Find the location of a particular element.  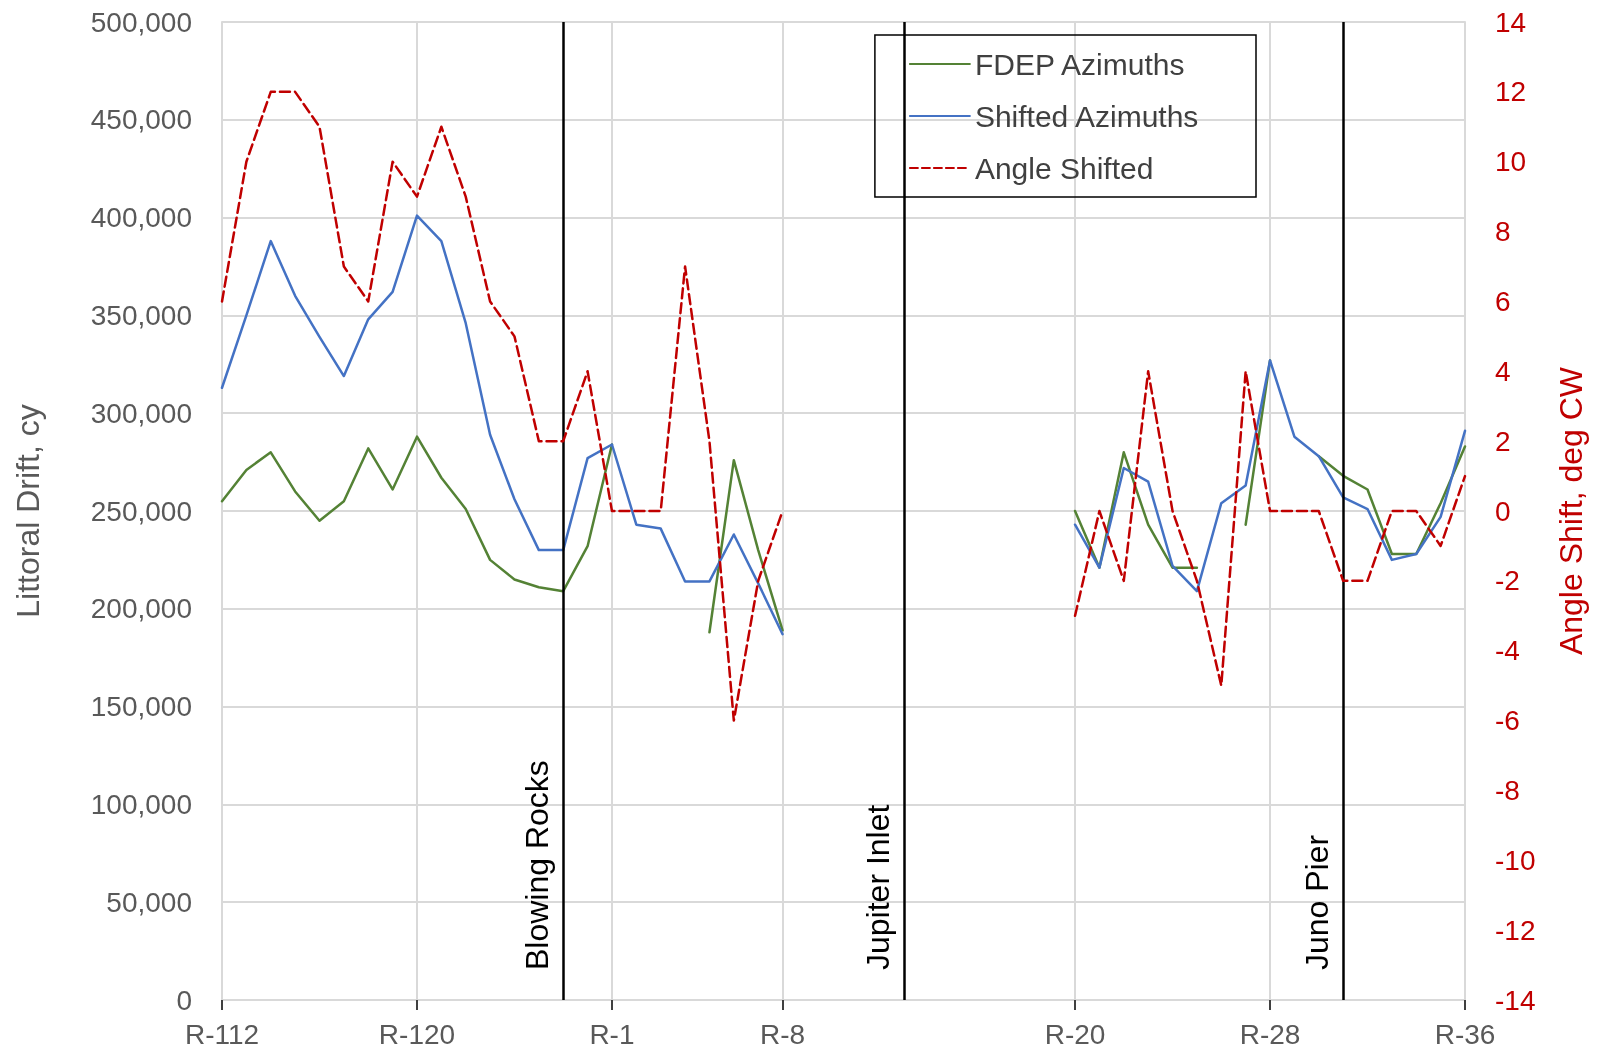

legend-label: Shifted Azimuths is located at coordinates (1086, 116).